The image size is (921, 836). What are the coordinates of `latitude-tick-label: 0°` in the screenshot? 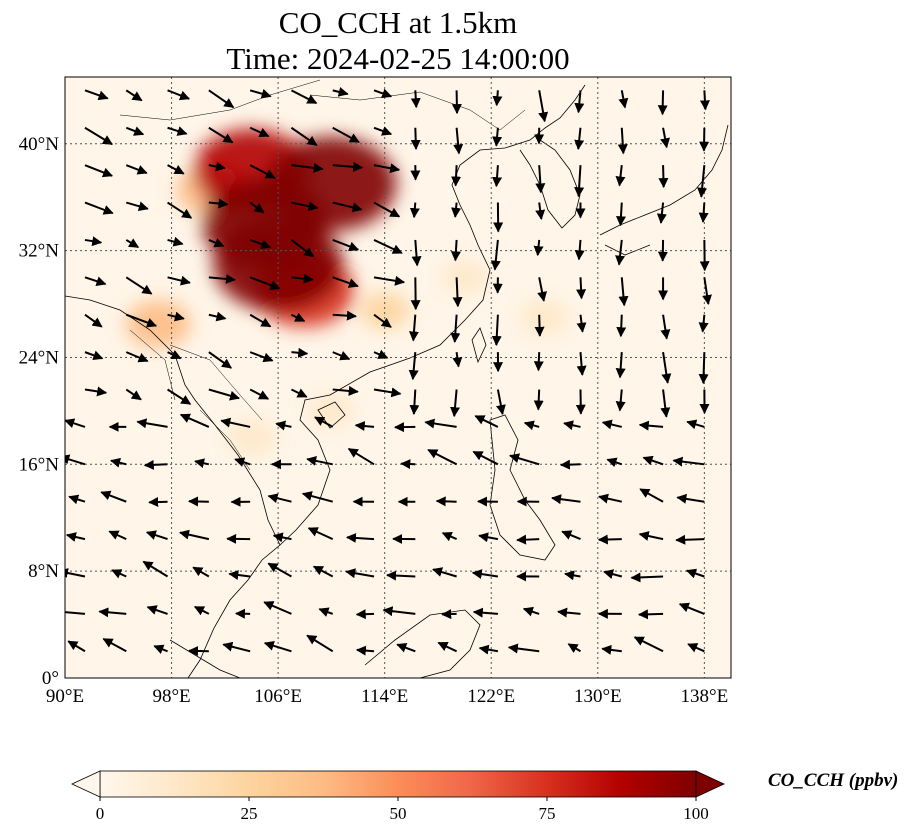 It's located at (50, 678).